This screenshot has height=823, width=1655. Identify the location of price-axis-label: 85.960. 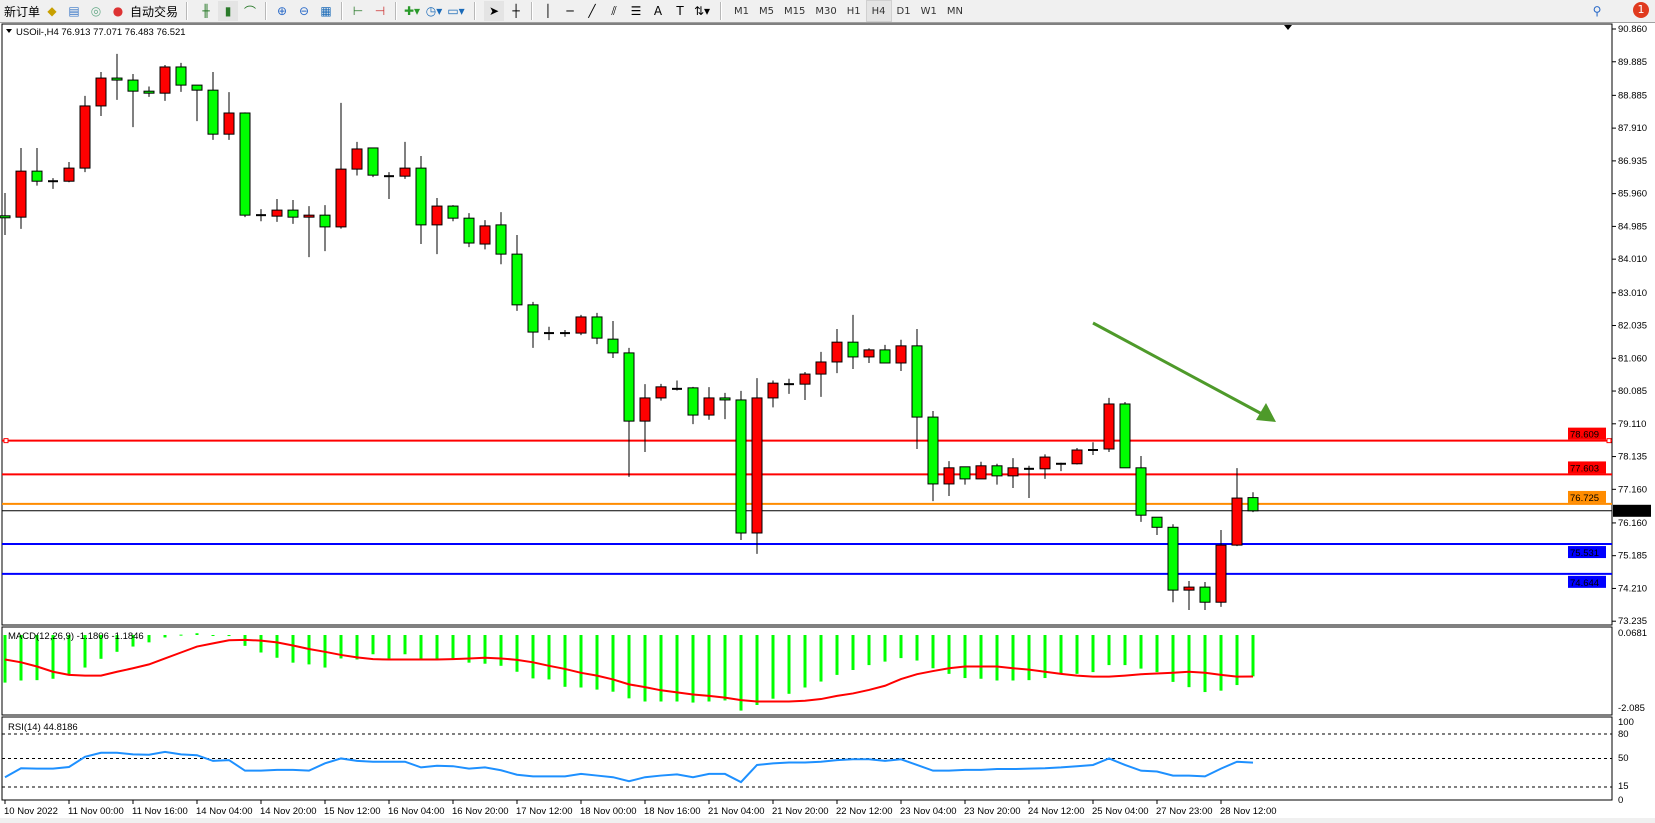
(1632, 194).